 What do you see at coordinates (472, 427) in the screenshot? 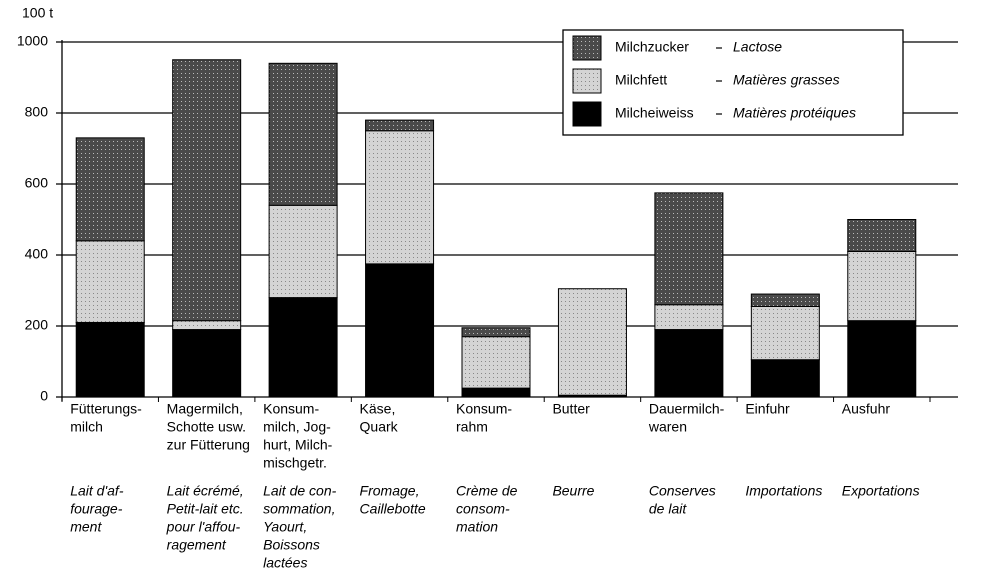
I see `x-tick-label: rahm` at bounding box center [472, 427].